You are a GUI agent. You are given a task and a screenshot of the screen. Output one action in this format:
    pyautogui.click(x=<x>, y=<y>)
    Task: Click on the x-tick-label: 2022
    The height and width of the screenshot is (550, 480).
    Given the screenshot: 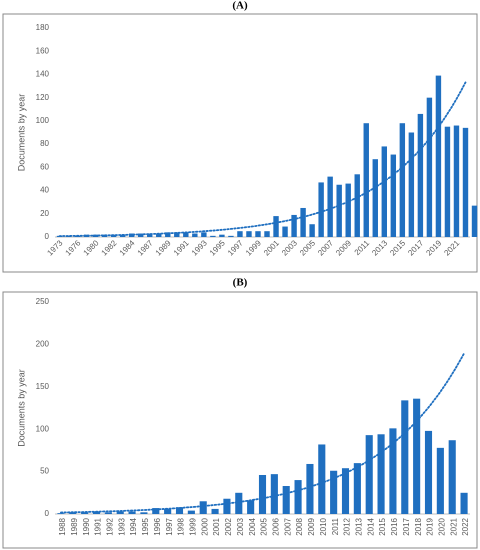 What is the action you would take?
    pyautogui.click(x=465, y=526)
    